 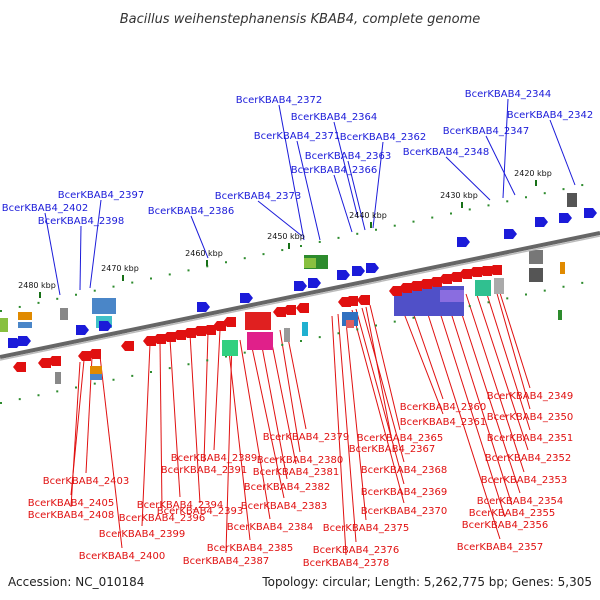 I want to click on forward-gene-label: BcerKBAB4_2348, so click(x=446, y=152).